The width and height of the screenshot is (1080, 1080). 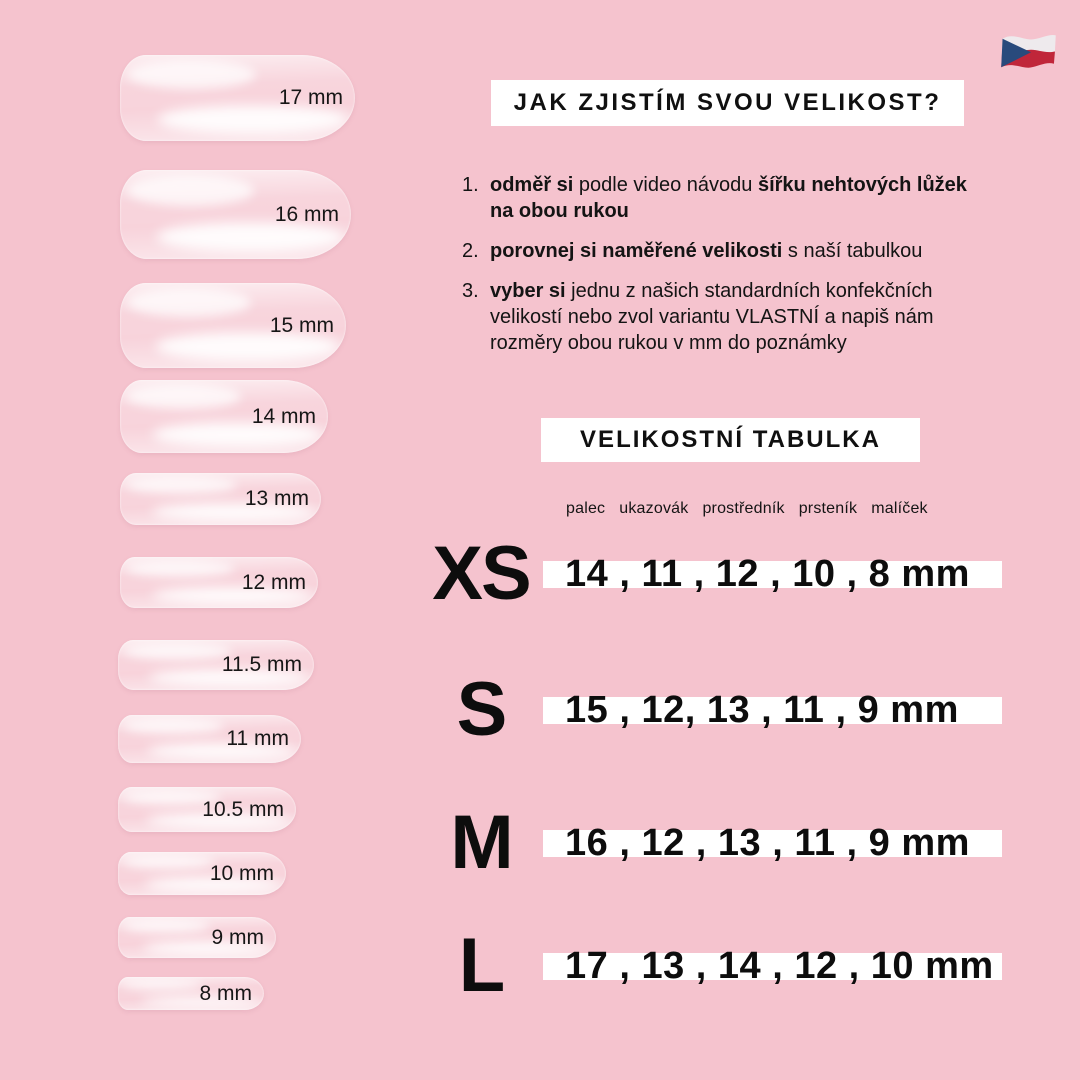 What do you see at coordinates (238, 937) in the screenshot?
I see `nail-size-label: 9 mm` at bounding box center [238, 937].